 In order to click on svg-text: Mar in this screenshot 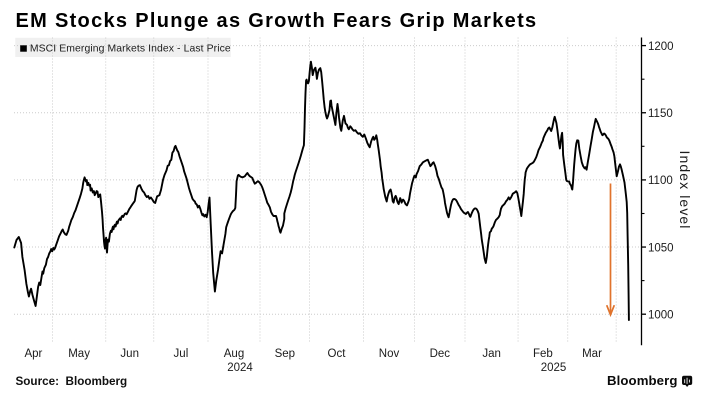, I will do `click(592, 354)`.